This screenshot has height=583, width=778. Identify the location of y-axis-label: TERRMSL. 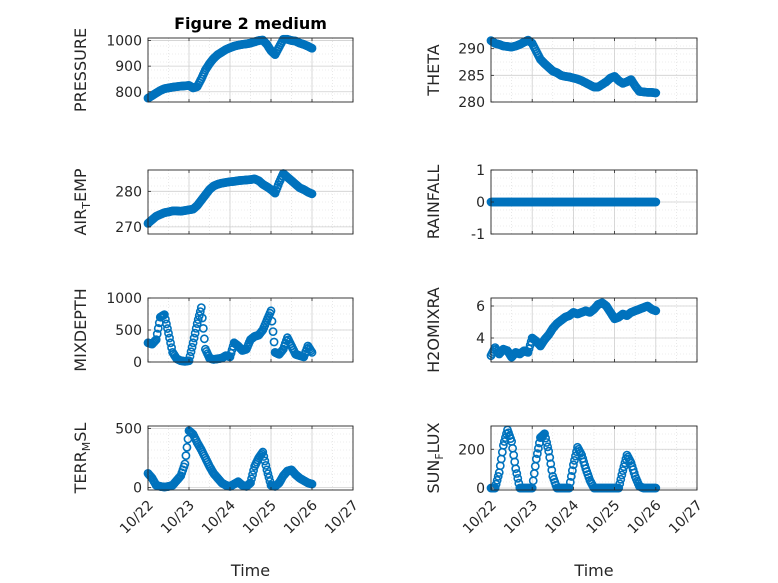
(82, 459).